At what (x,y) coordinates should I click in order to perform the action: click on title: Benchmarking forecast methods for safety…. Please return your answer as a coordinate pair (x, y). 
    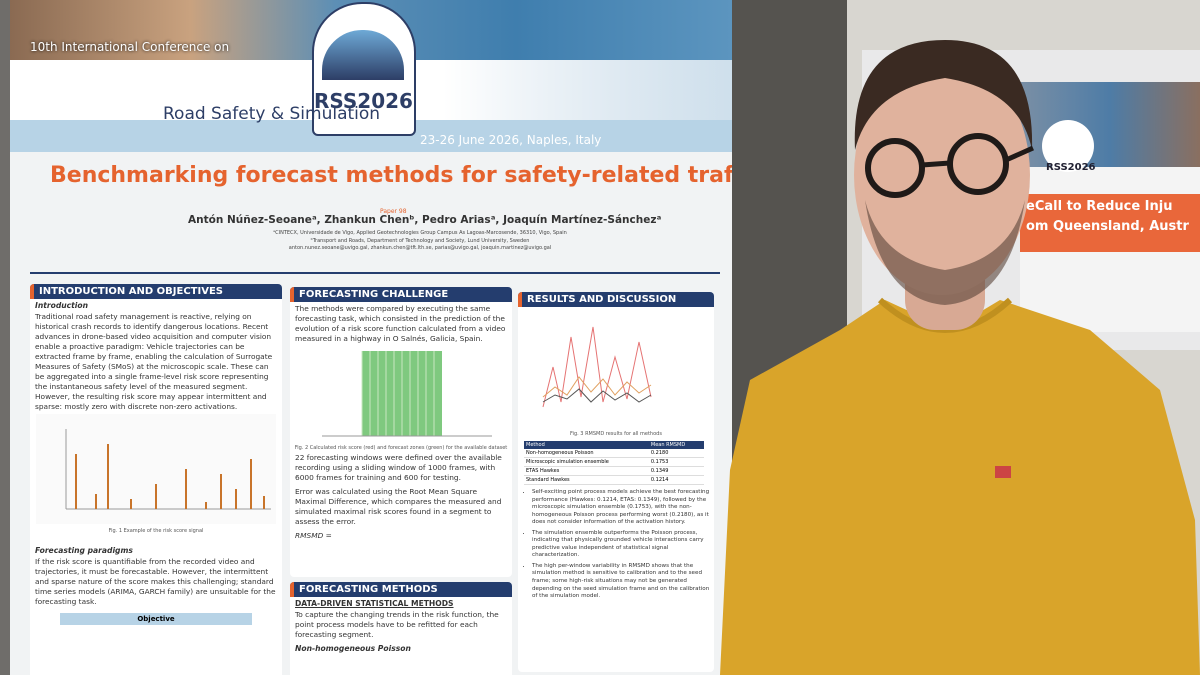
    Looking at the image, I should click on (391, 175).